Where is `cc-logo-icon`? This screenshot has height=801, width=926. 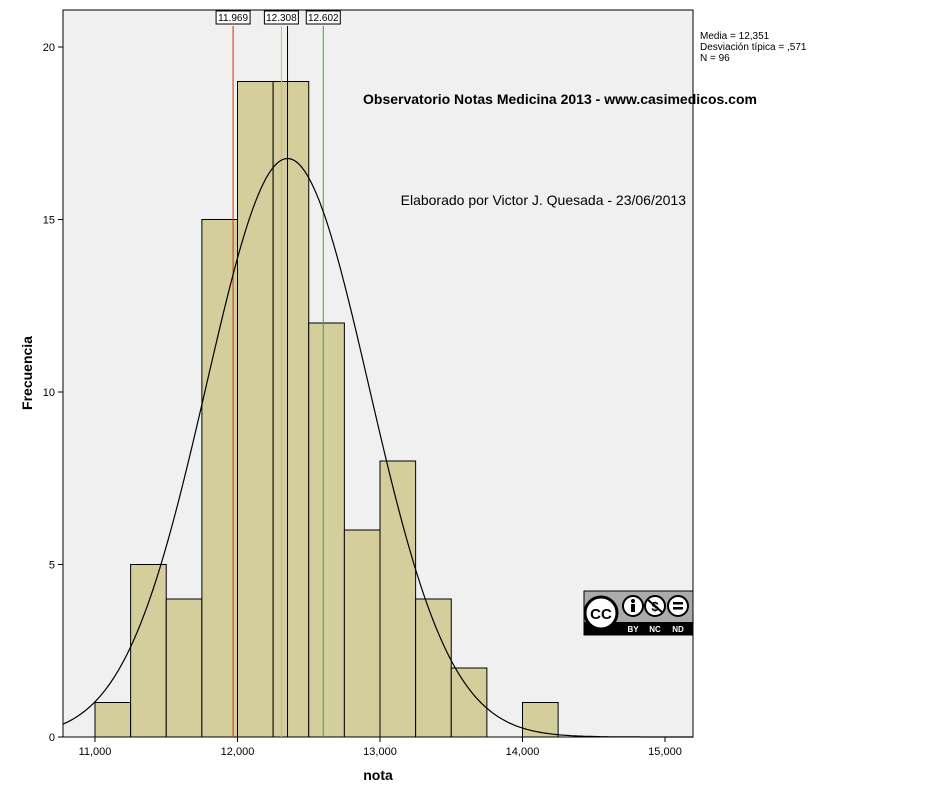
cc-logo-icon is located at coordinates (601, 613).